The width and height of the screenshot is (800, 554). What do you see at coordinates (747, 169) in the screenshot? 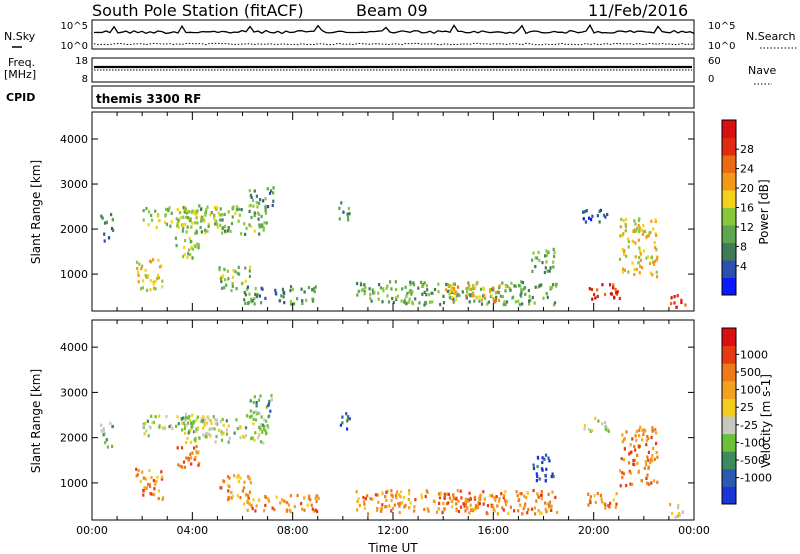
I see `power-colorbar-tick-label: 24` at bounding box center [747, 169].